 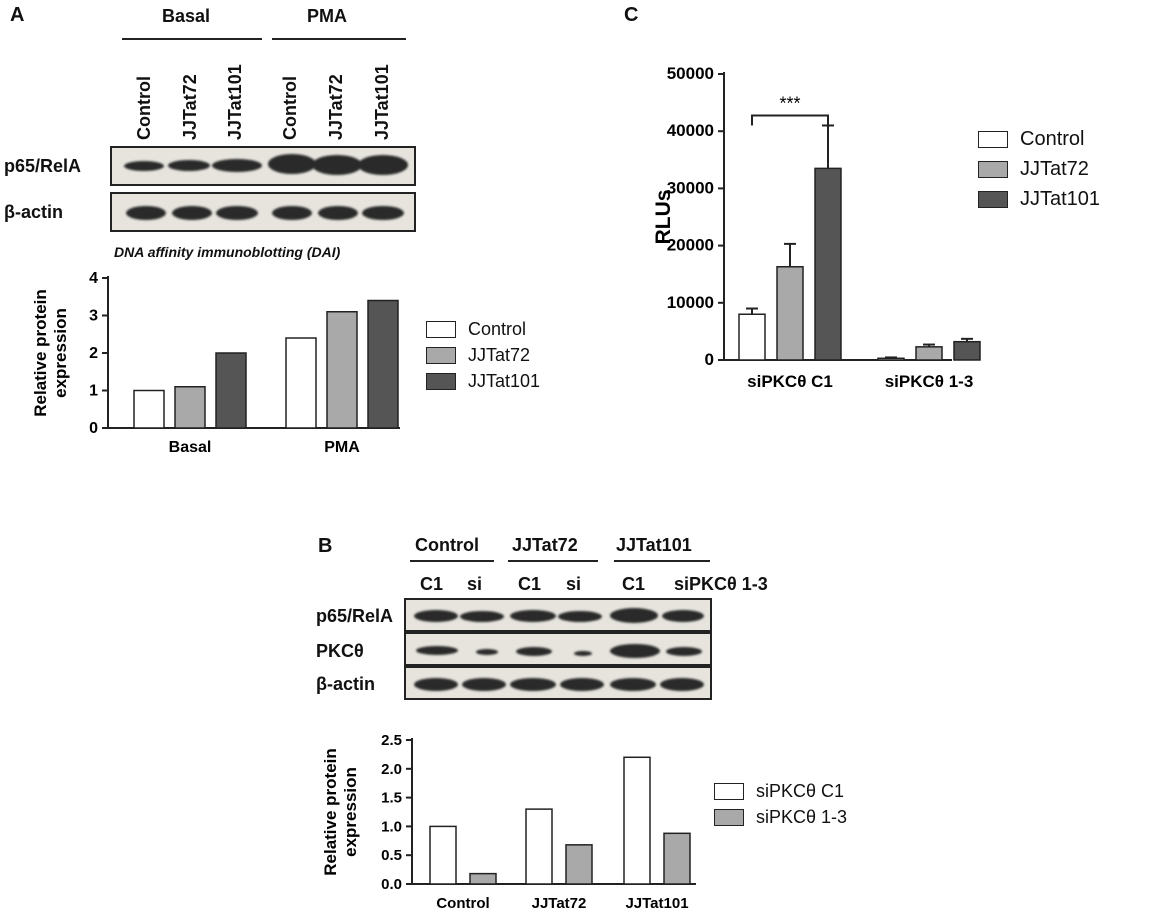 What do you see at coordinates (553, 561) in the screenshot?
I see `blot-group-jjtat72-line` at bounding box center [553, 561].